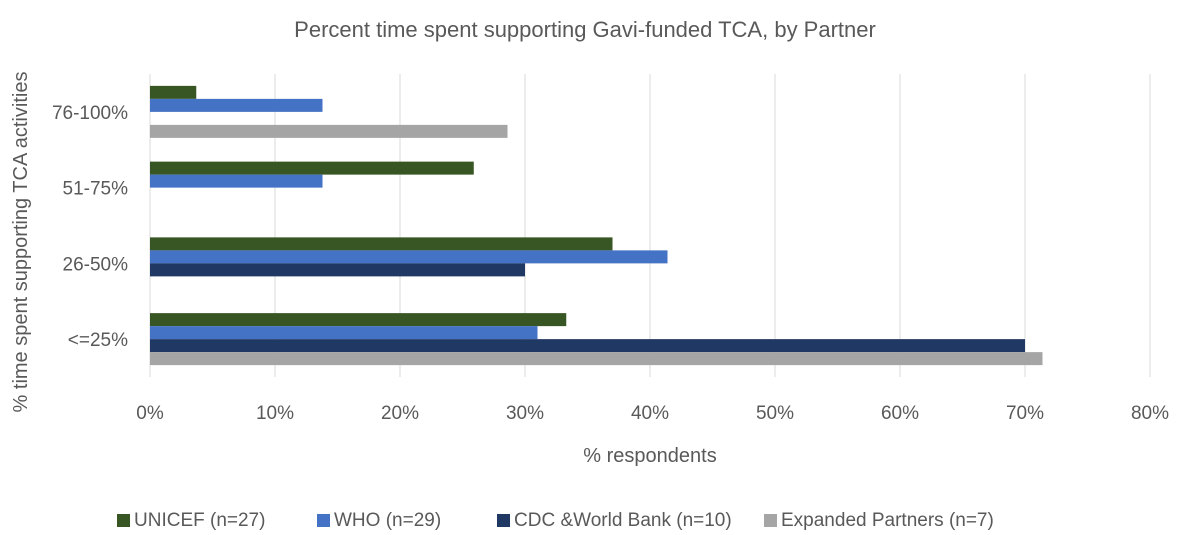  What do you see at coordinates (623, 520) in the screenshot?
I see `legend-label: CDC &World Bank (n=10)` at bounding box center [623, 520].